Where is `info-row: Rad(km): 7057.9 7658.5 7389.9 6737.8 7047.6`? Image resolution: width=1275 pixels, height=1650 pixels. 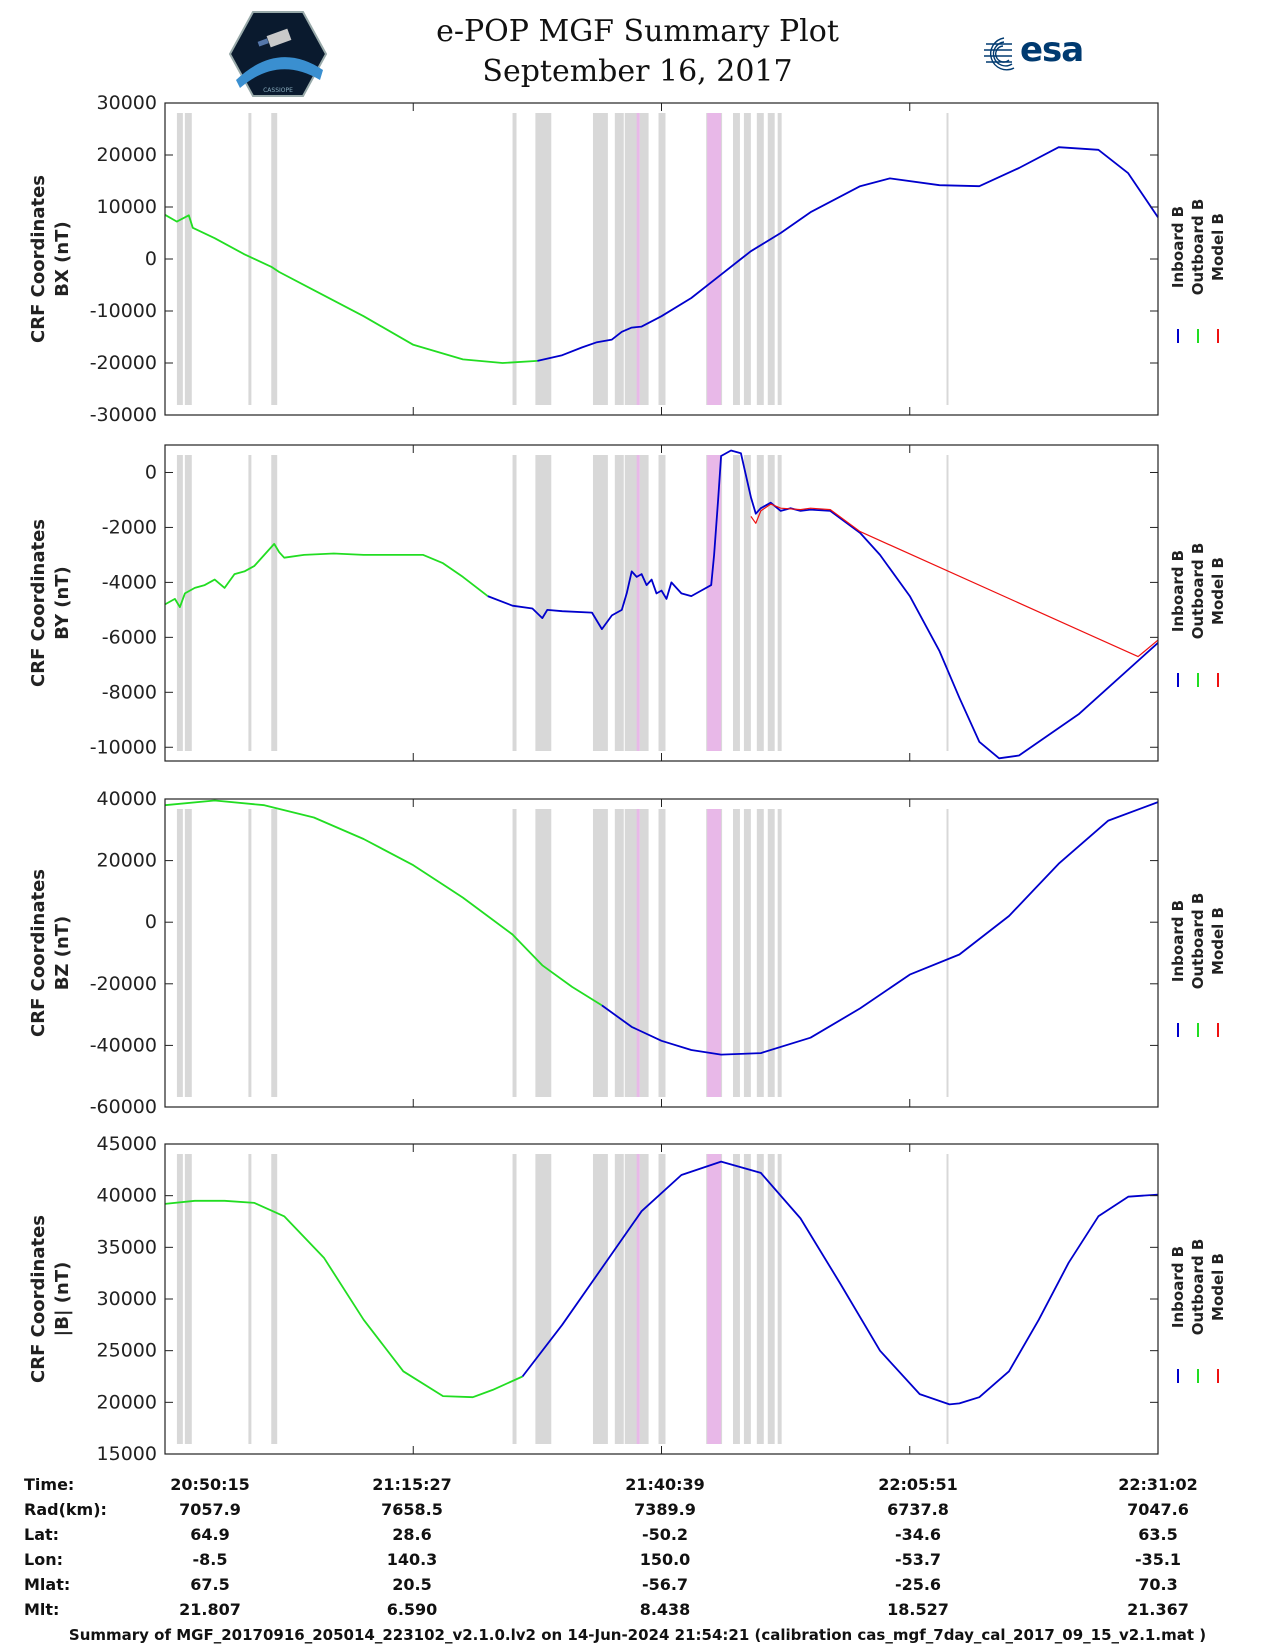
info-row: Rad(km): 7057.9 7658.5 7389.9 6737.8 7047.6 is located at coordinates (637, 1511).